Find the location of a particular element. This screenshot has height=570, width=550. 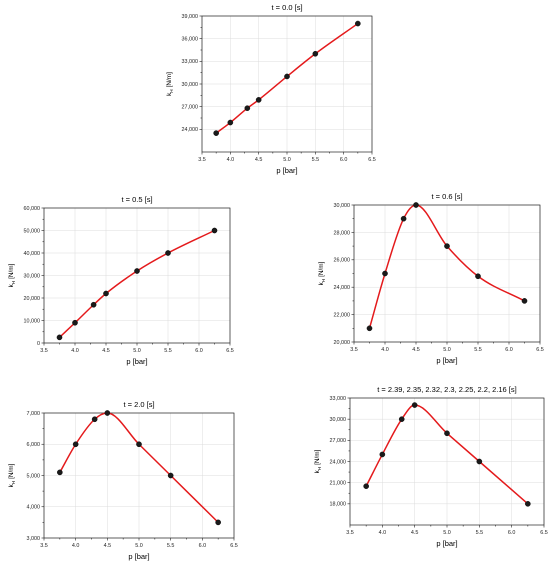

y-tick-label: 22,000 is located at coordinates (342, 316).